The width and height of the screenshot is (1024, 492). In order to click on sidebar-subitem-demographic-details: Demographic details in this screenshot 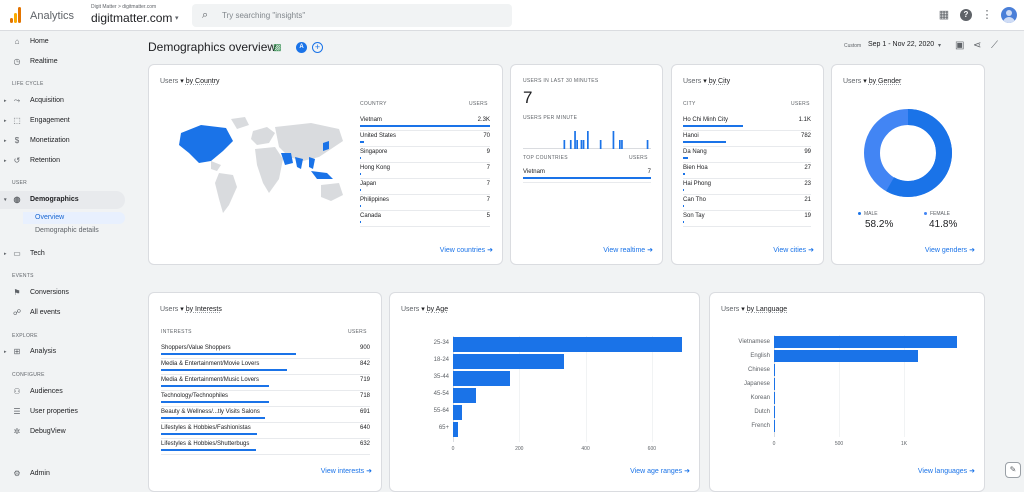, I will do `click(63, 236)`.